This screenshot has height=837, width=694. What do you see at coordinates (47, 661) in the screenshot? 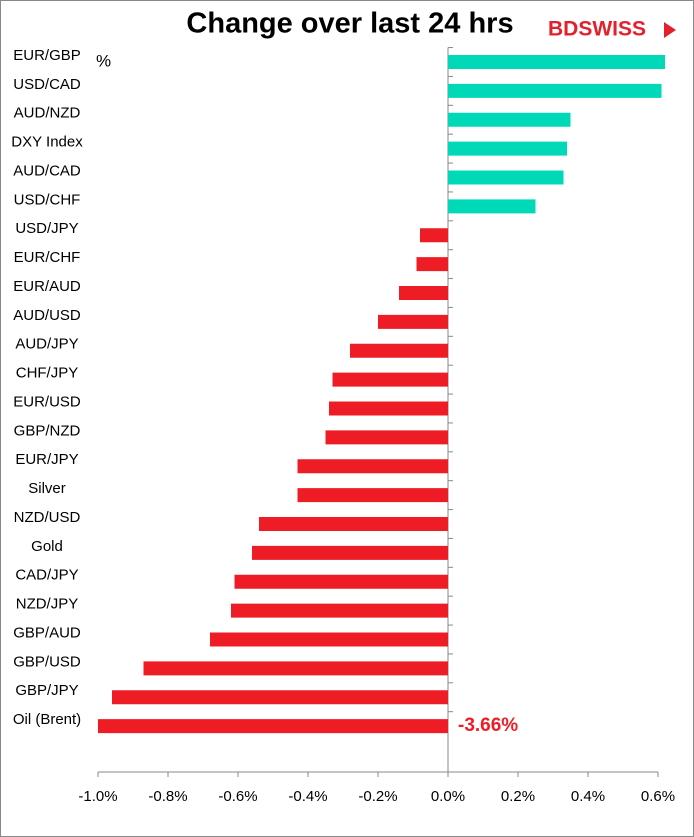
I see `y-tick-label: GBP/USD` at bounding box center [47, 661].